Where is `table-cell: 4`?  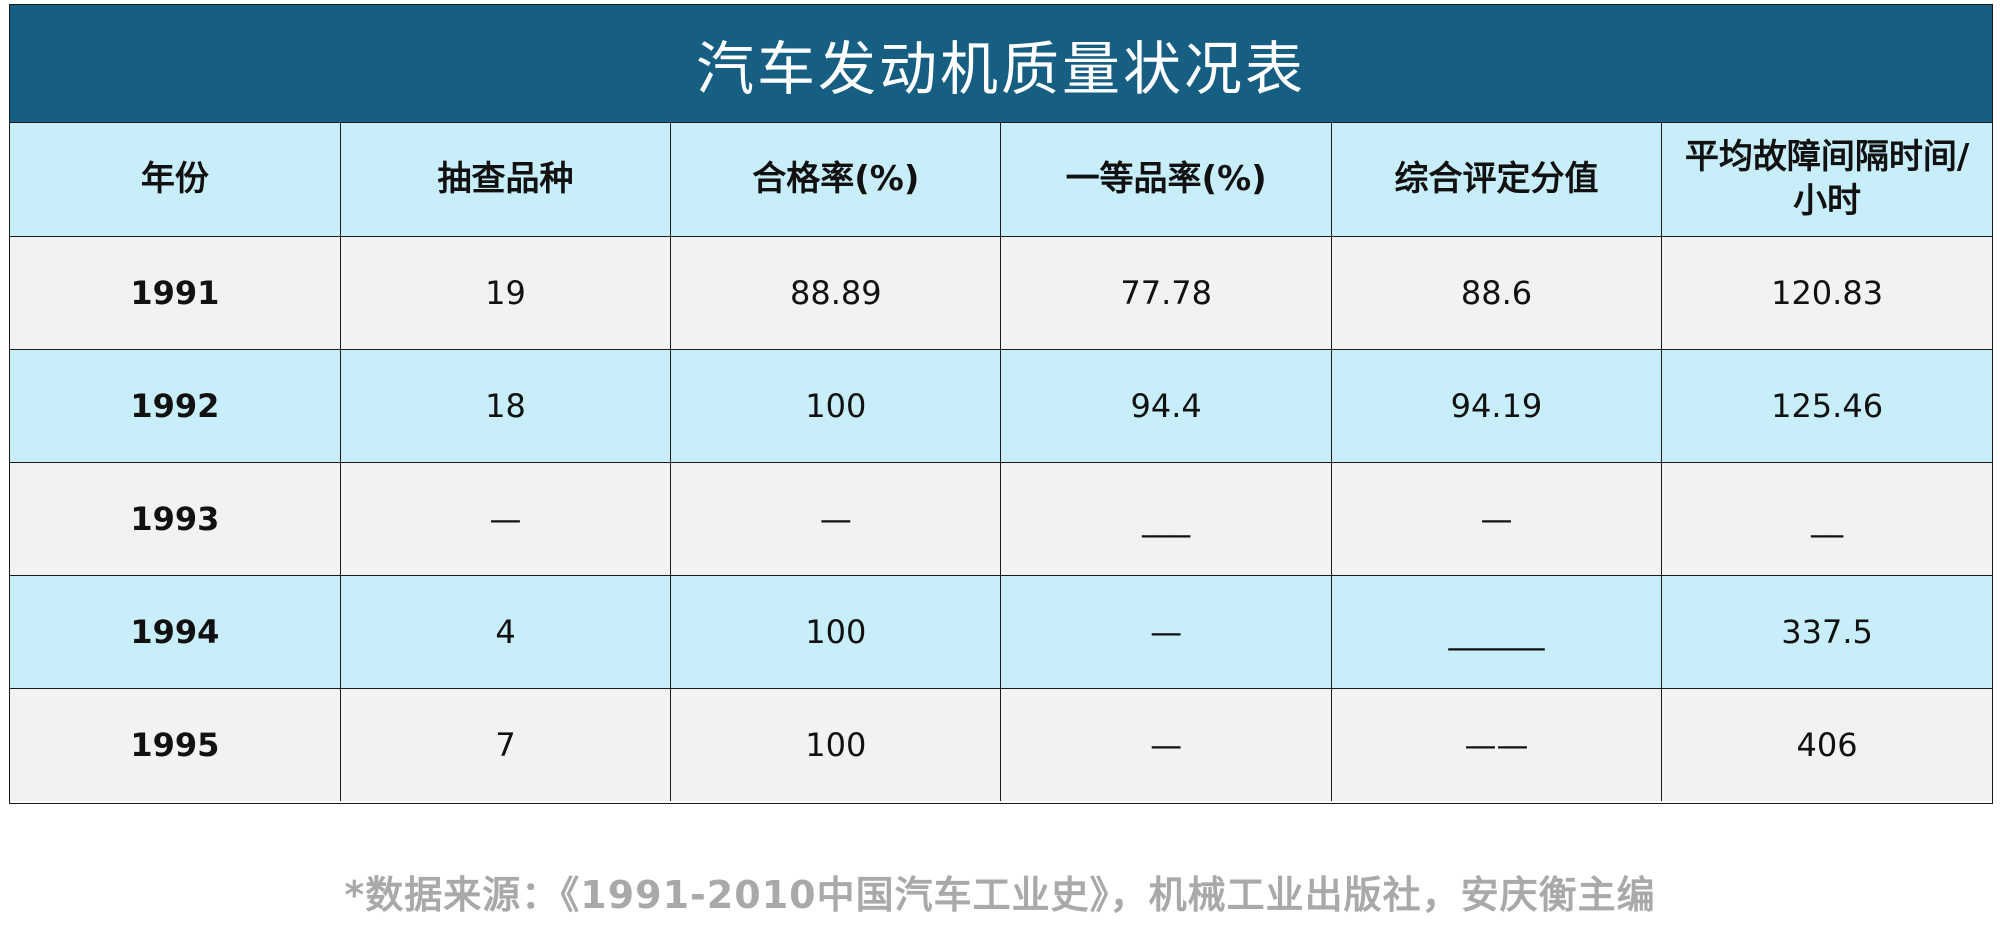 table-cell: 4 is located at coordinates (506, 632).